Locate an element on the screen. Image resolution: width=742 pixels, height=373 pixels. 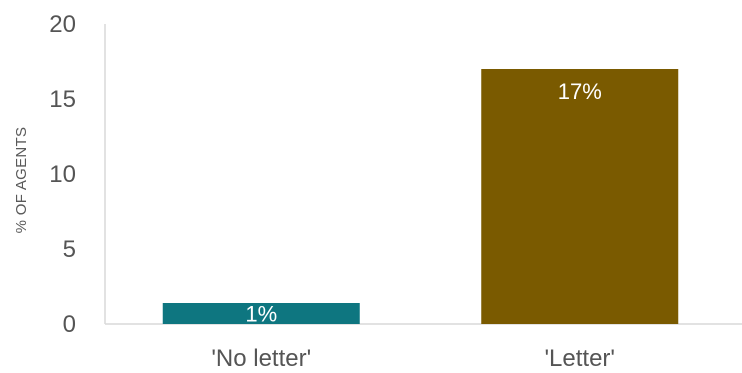
y-tick-label: 20 is located at coordinates (62, 24).